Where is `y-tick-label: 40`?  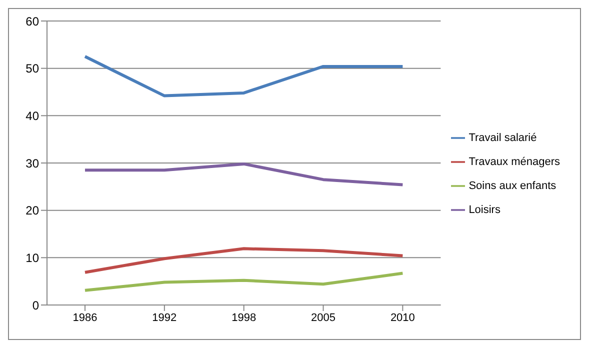
y-tick-label: 40 is located at coordinates (33, 115).